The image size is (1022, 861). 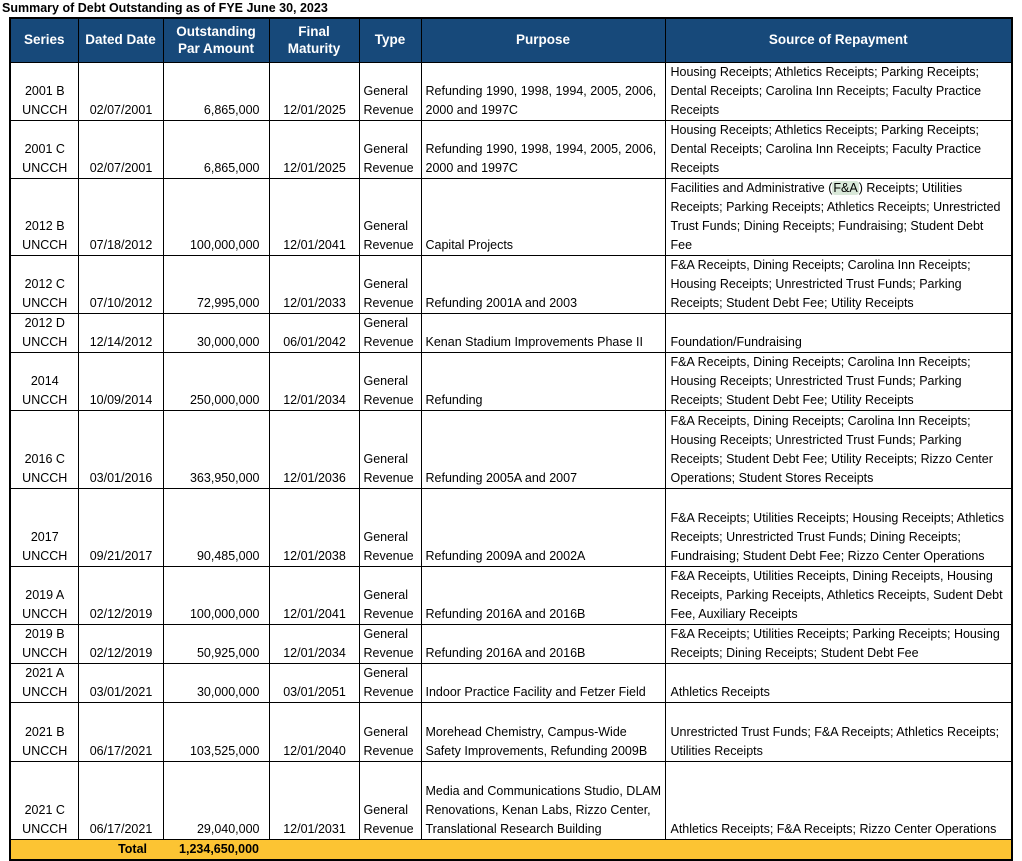 What do you see at coordinates (120, 40) in the screenshot?
I see `col-header-dated-date: Dated Date` at bounding box center [120, 40].